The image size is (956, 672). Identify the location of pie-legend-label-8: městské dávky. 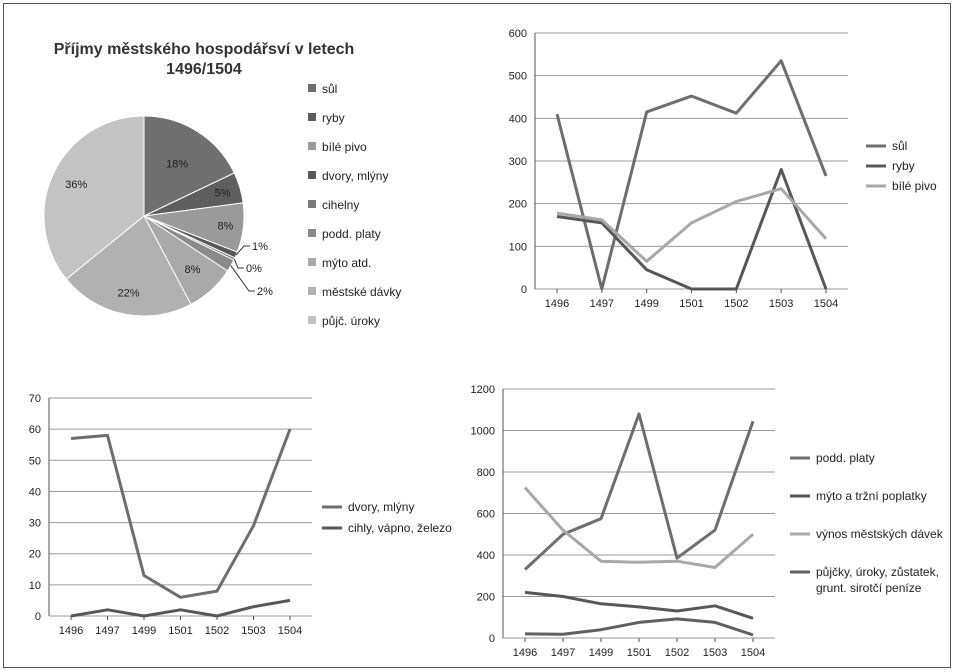
(361, 292).